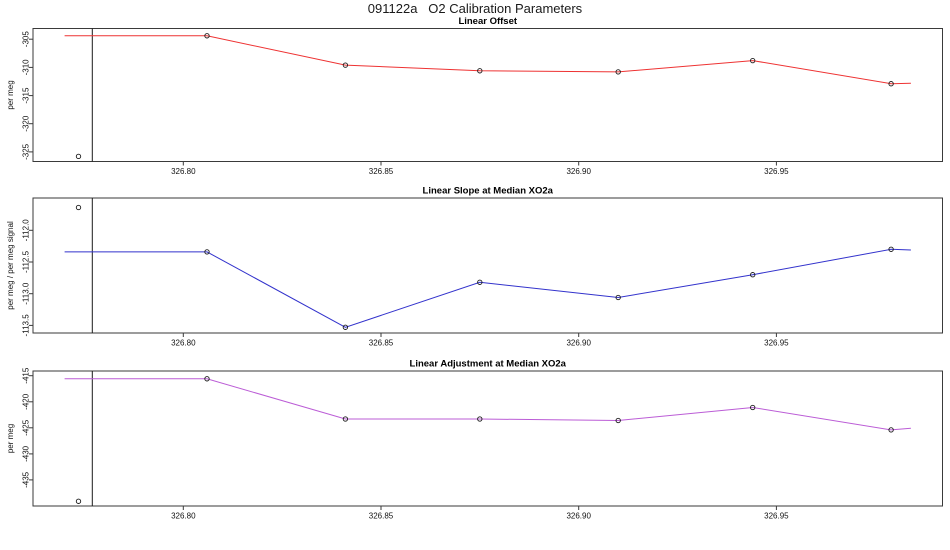 The height and width of the screenshot is (550, 950). I want to click on y-tick-label: -113.0, so click(26, 293).